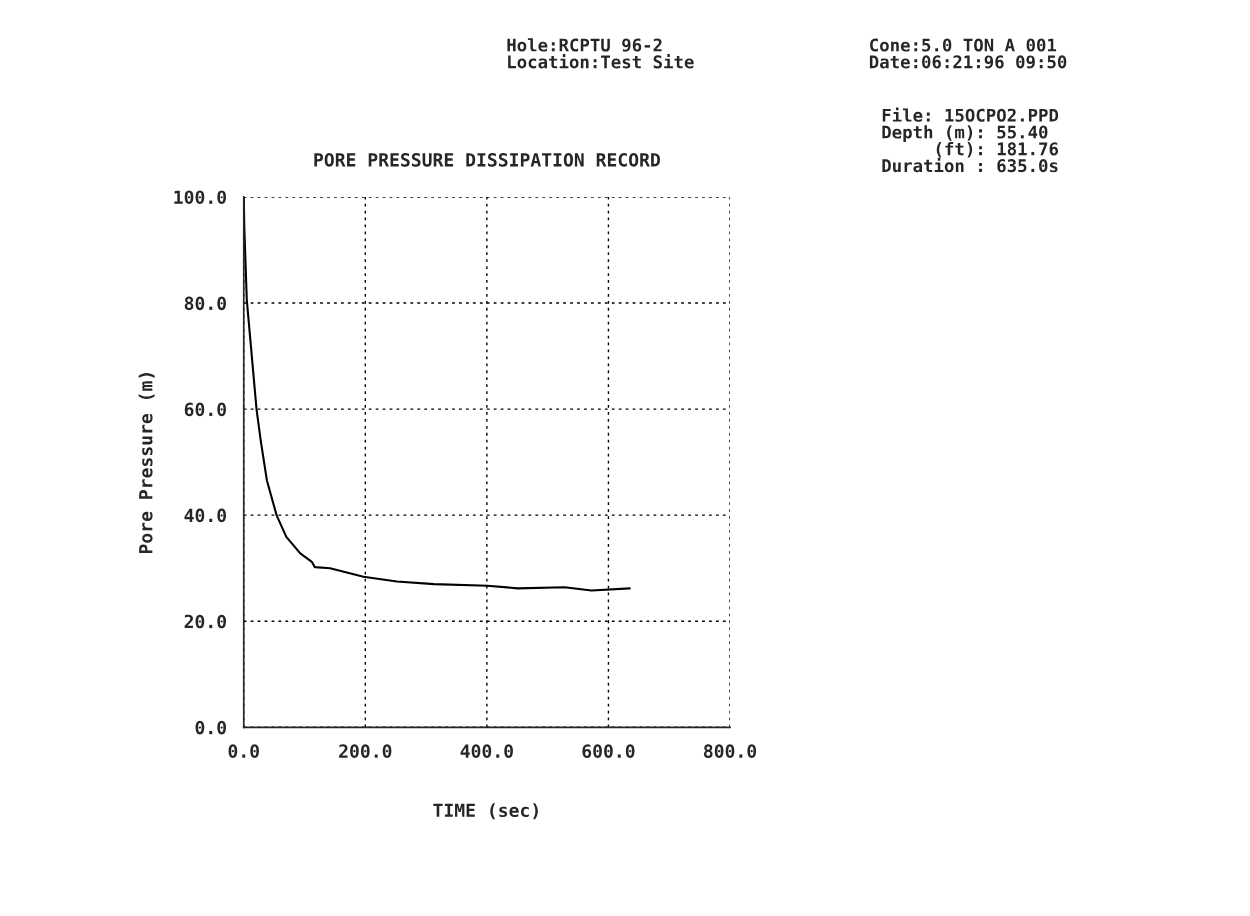 This screenshot has width=1250, height=916. What do you see at coordinates (486, 751) in the screenshot?
I see `x-tick-label: 400.0` at bounding box center [486, 751].